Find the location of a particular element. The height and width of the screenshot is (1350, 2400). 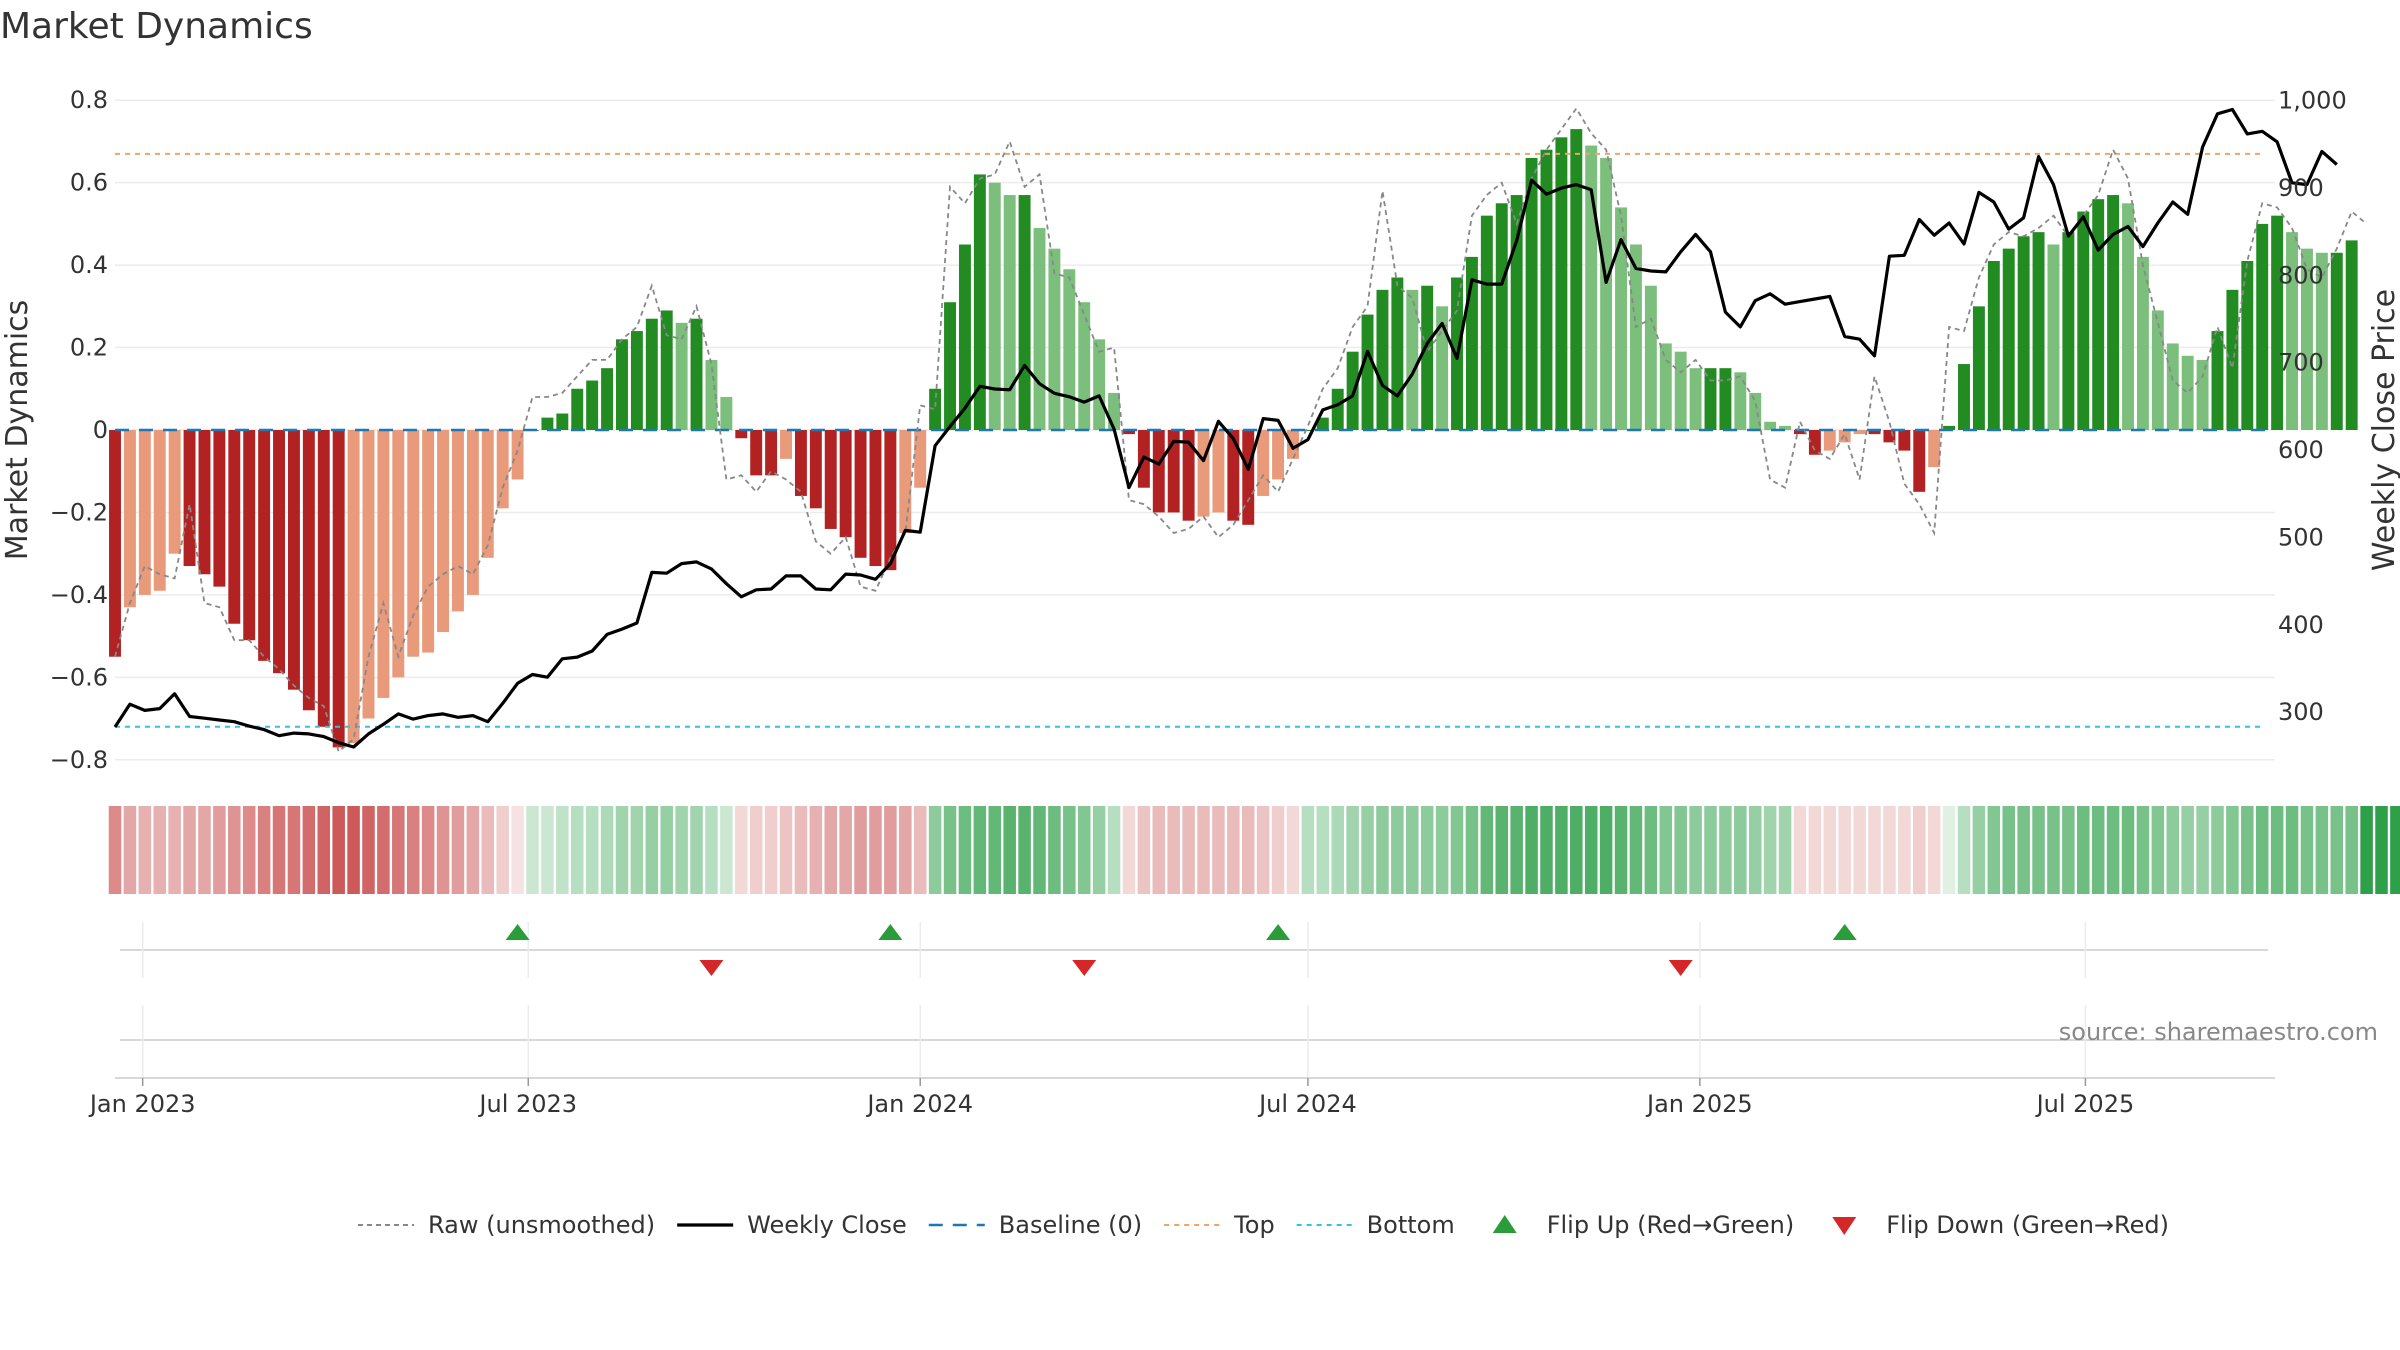

legend-label: Flip Up (Red→Green) is located at coordinates (1671, 1225).